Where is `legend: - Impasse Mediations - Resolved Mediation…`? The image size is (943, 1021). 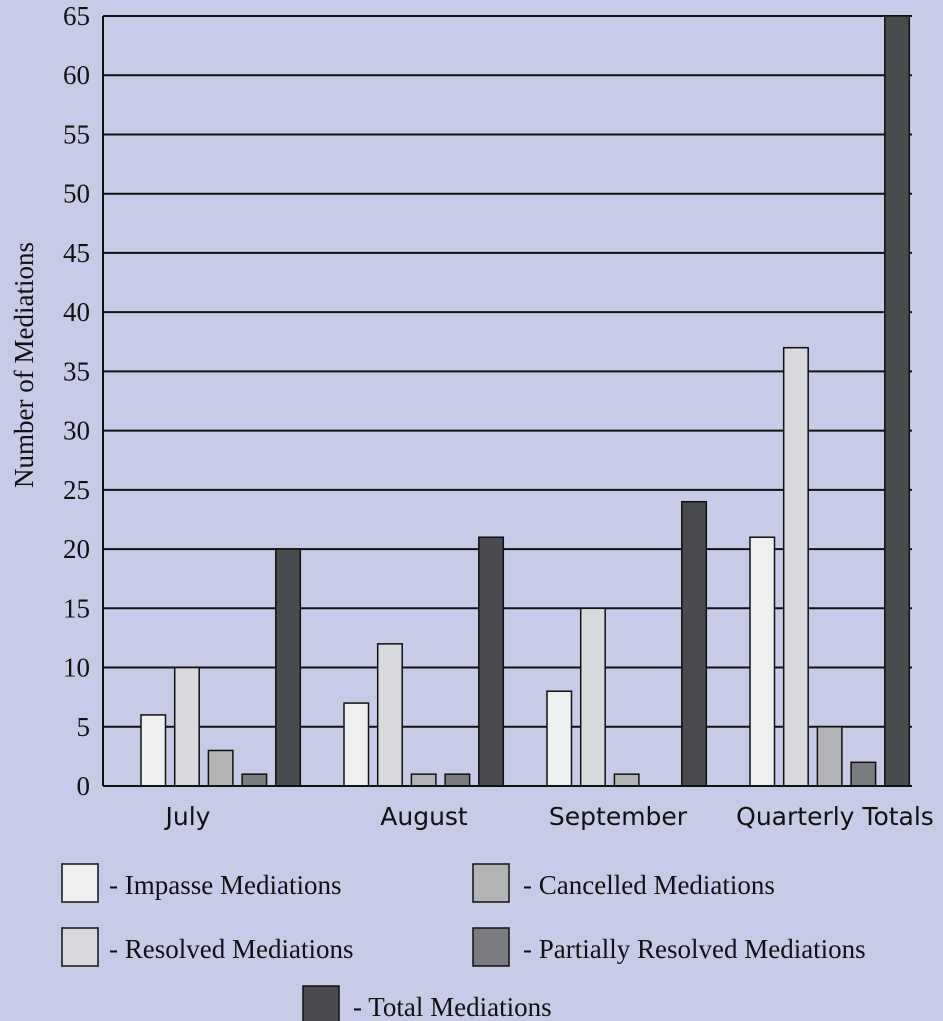
legend: - Impasse Mediations - Resolved Mediation… is located at coordinates (463, 942).